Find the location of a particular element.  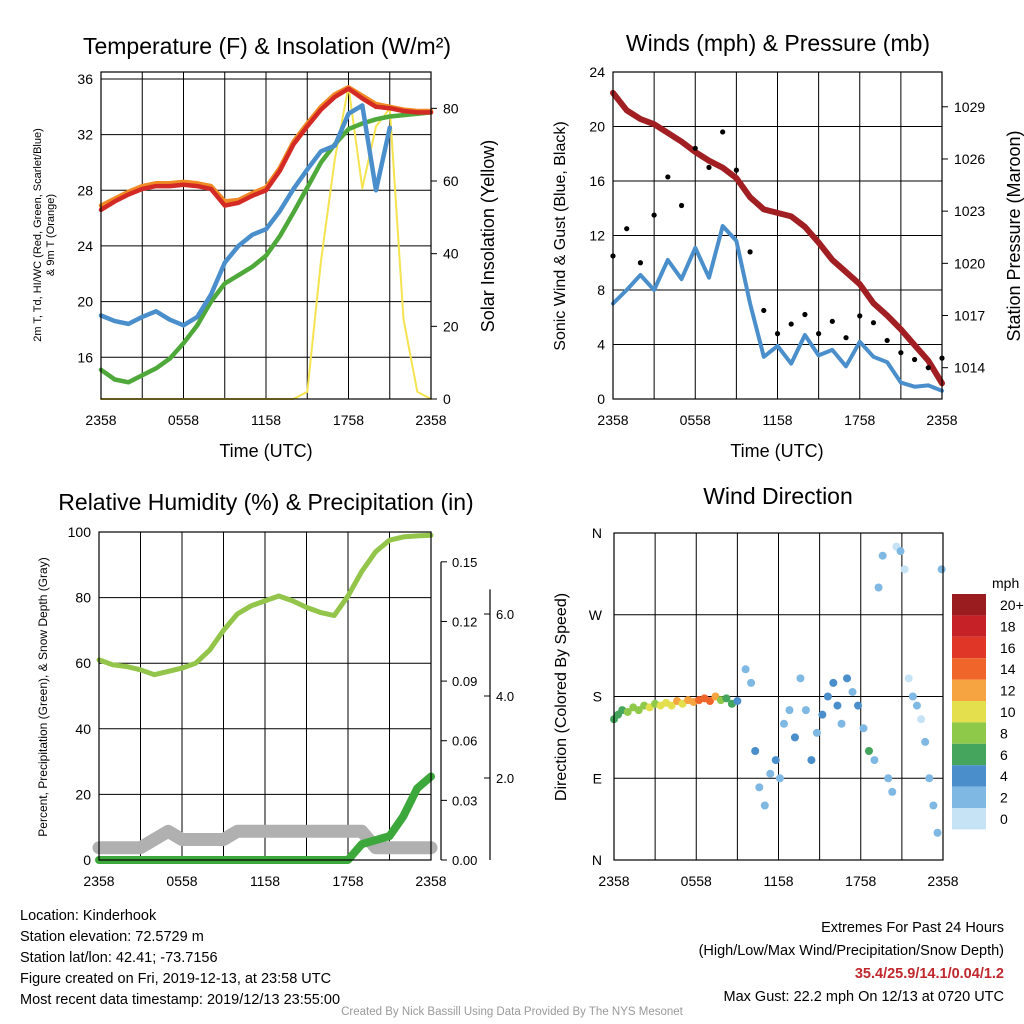

speed-colorbar: 20+ 18 16 14 12 10 8 6 4 2 0 is located at coordinates (988, 712).